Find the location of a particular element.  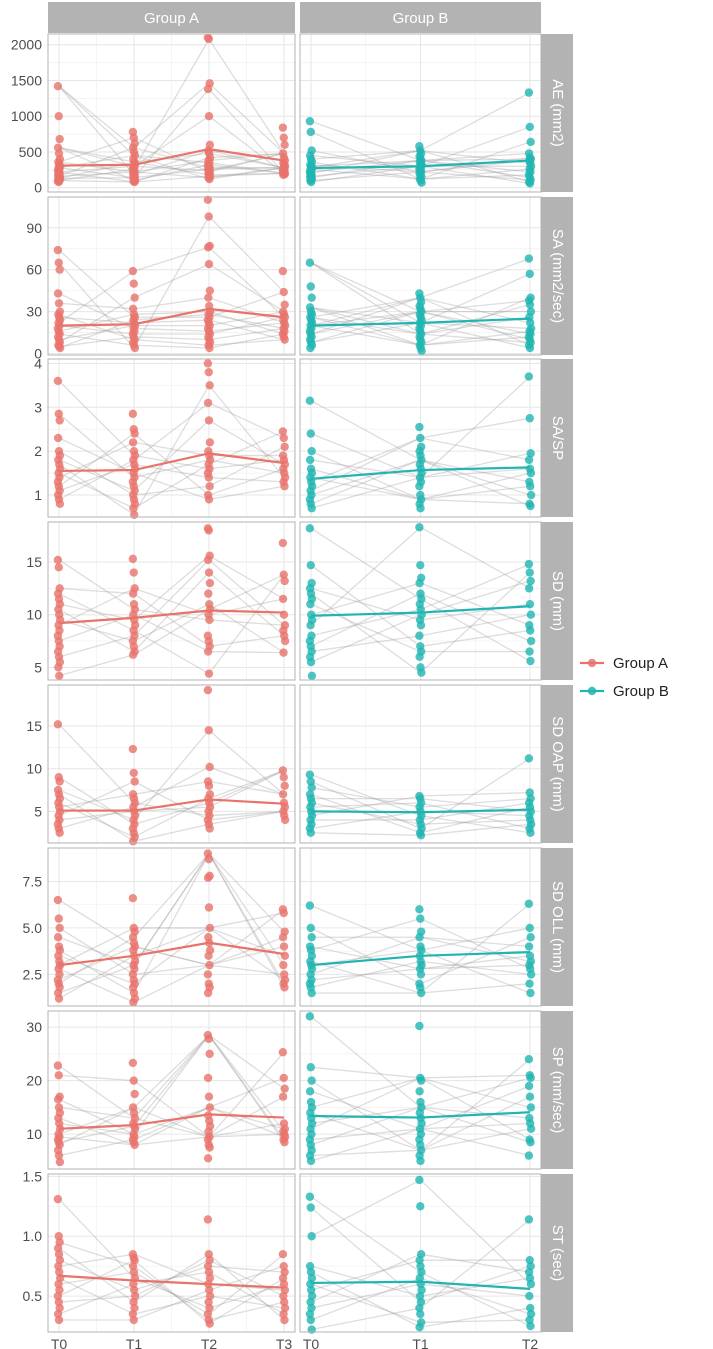

row-strip-label: ST (sec) is located at coordinates (557, 1253).